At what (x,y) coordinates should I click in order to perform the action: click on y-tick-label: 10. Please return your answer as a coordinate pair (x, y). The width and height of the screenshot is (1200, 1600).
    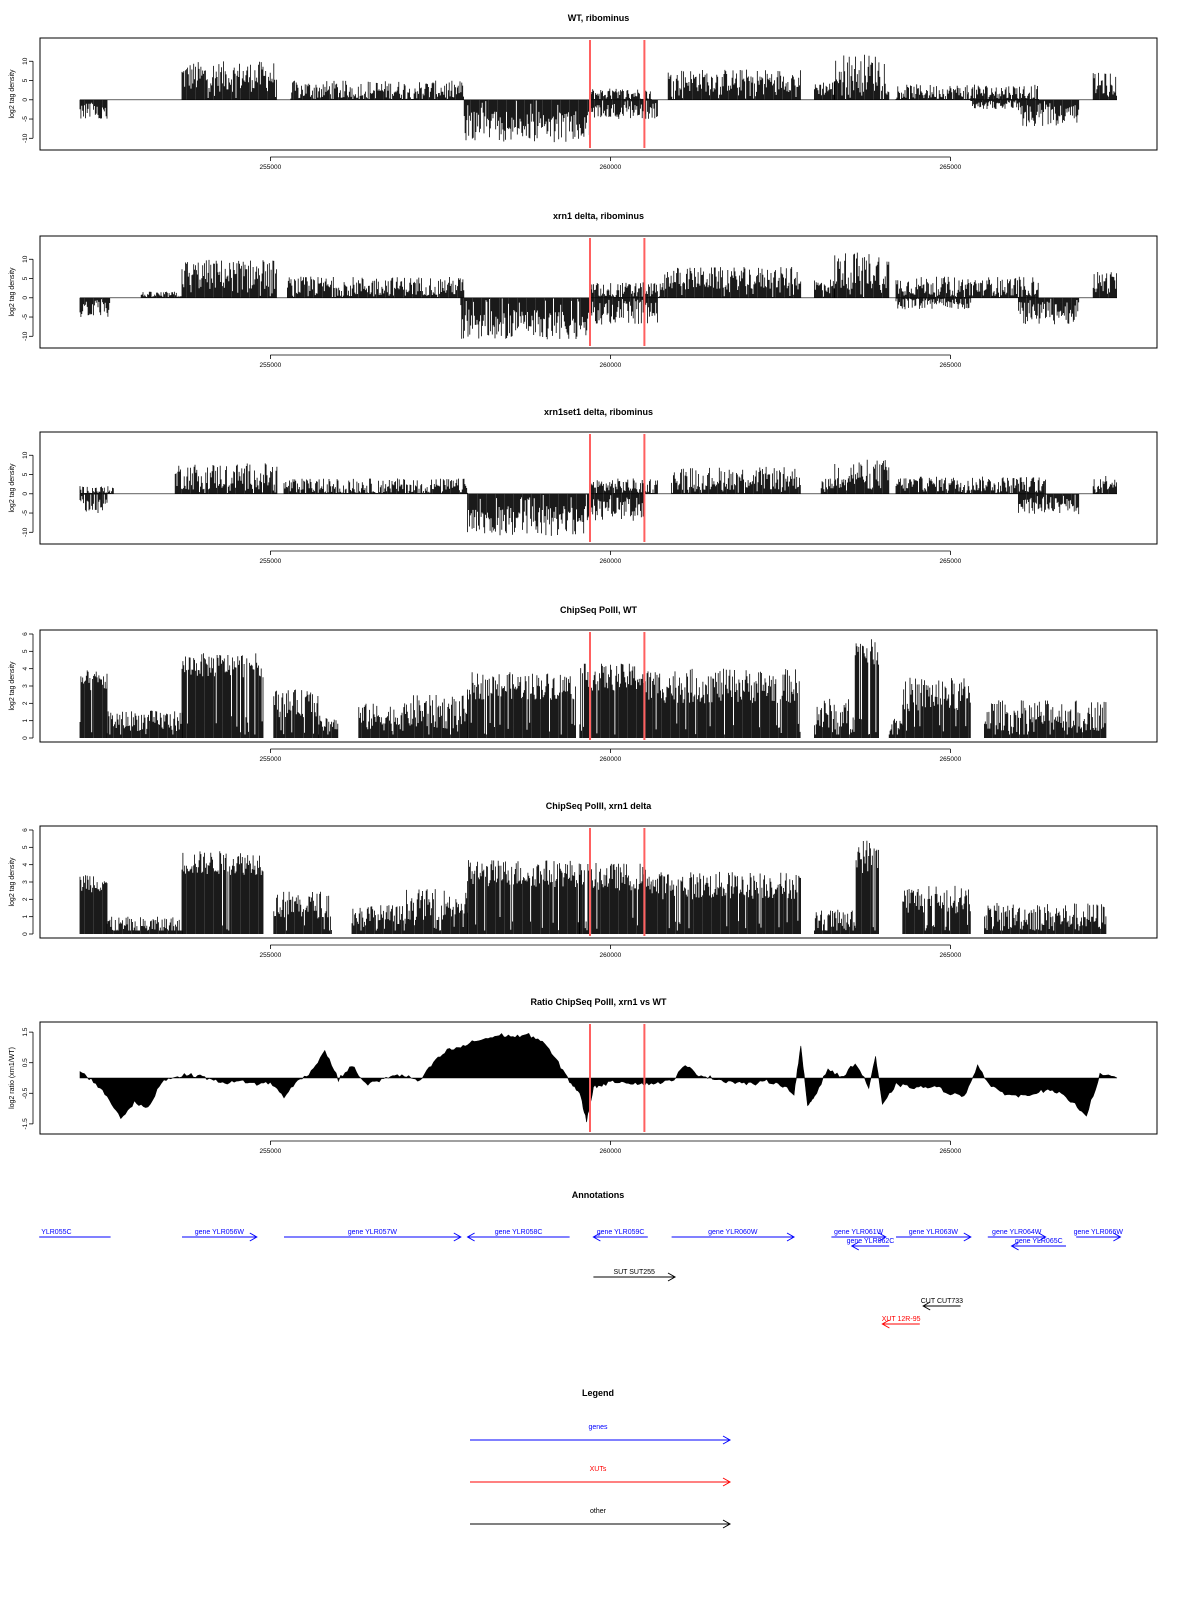
    Looking at the image, I should click on (25, 455).